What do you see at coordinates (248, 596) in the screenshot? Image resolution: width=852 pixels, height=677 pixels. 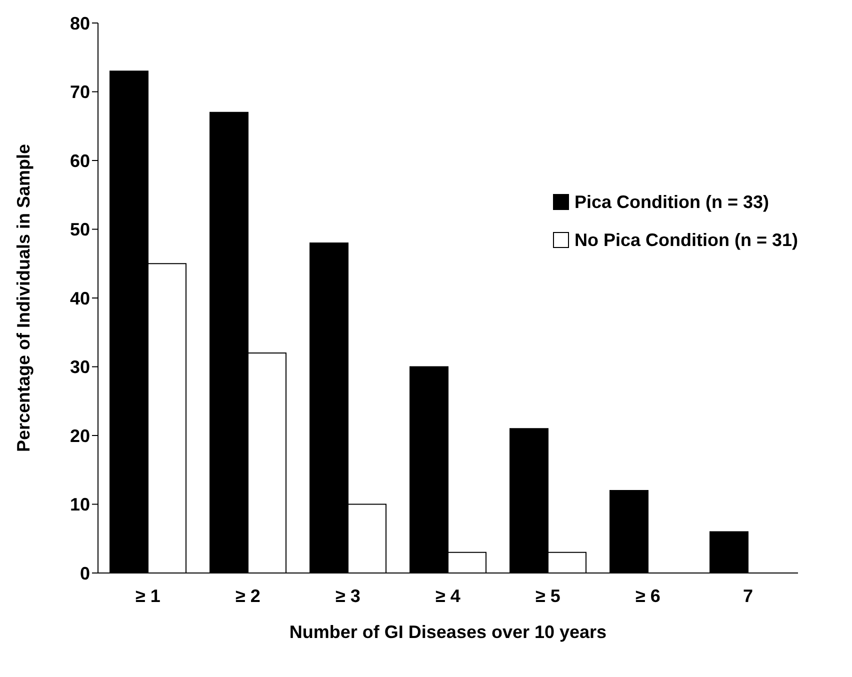 I see `x-tick-label: ≥ 2` at bounding box center [248, 596].